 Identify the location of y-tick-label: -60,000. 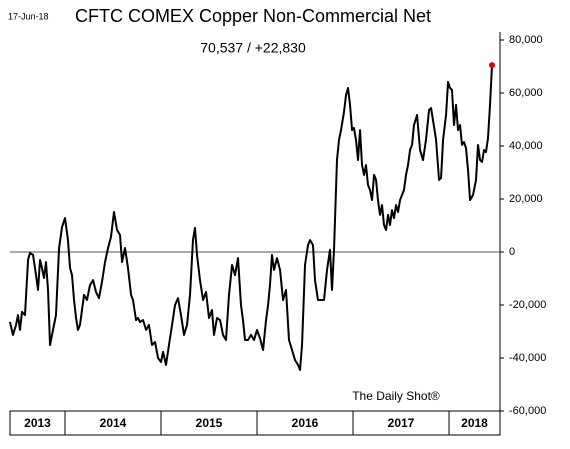
(527, 411).